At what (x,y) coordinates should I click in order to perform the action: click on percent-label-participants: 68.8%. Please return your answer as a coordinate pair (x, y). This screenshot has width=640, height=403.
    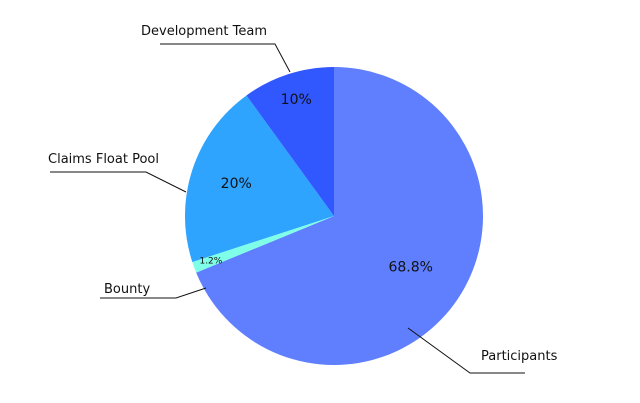
    Looking at the image, I should click on (410, 267).